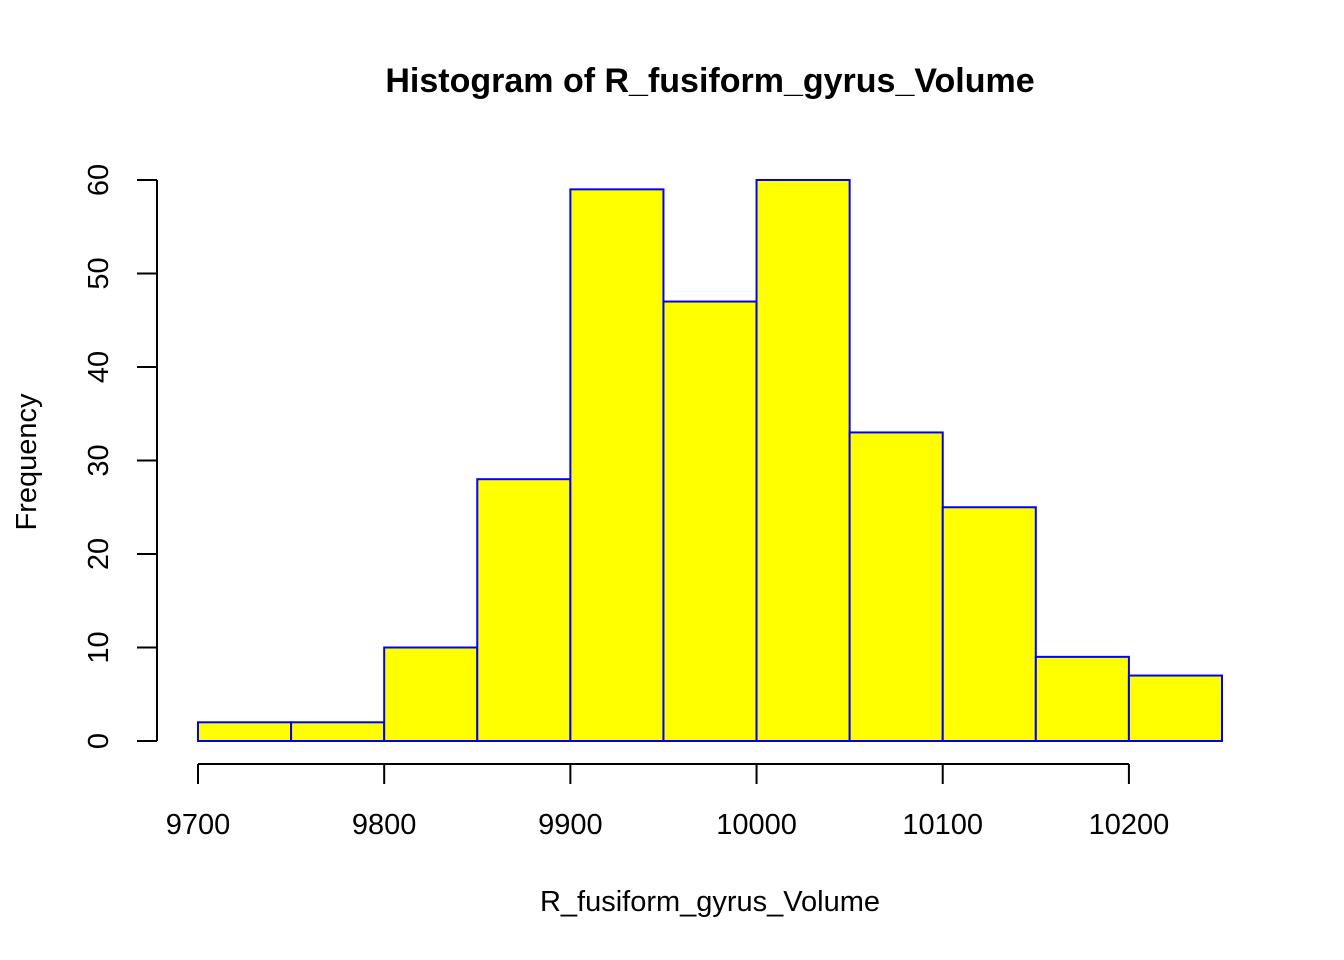 The height and width of the screenshot is (960, 1344). I want to click on y-tick-label: 40, so click(99, 367).